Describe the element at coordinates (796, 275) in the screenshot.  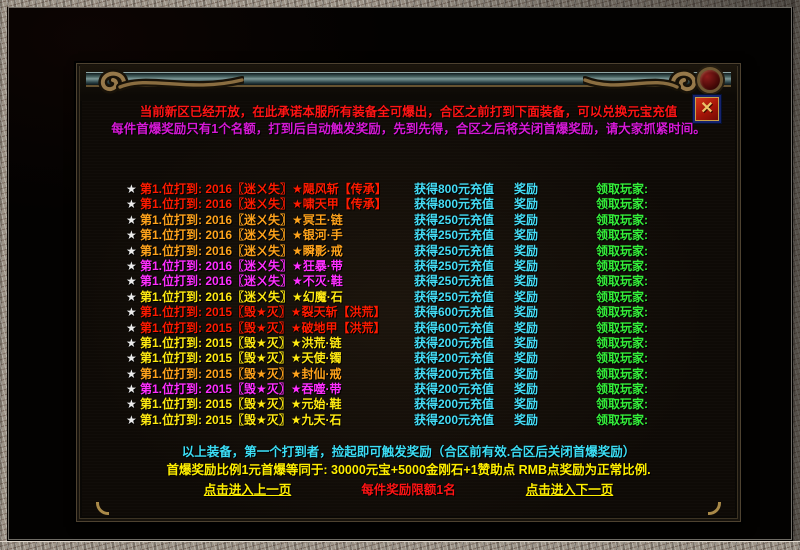
I see `window-frame-right` at that location.